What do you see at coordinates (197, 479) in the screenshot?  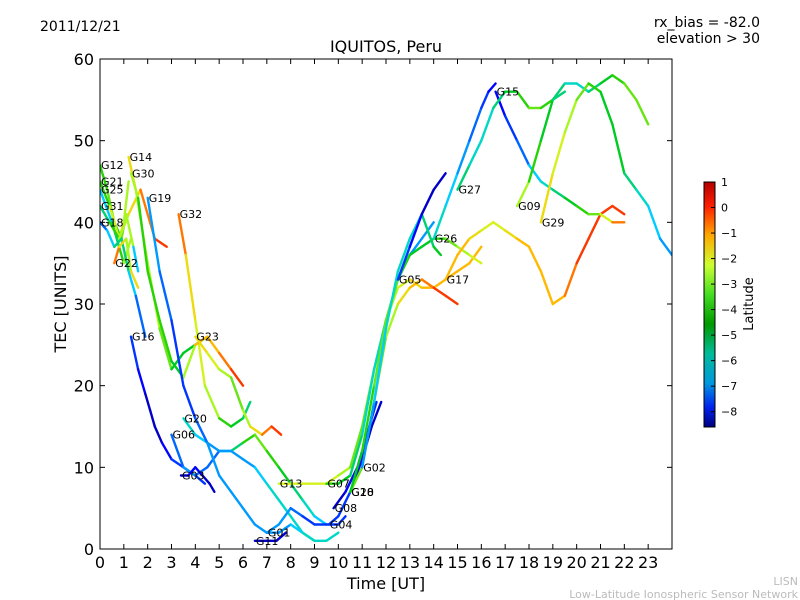 I see `series-g03` at bounding box center [197, 479].